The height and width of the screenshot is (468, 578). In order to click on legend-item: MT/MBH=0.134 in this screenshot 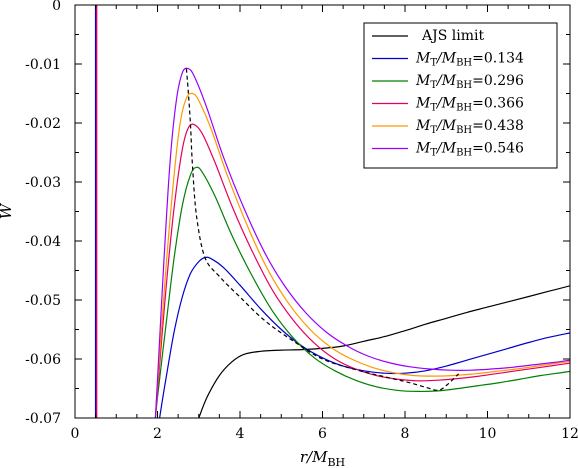, I will do `click(448, 60)`.